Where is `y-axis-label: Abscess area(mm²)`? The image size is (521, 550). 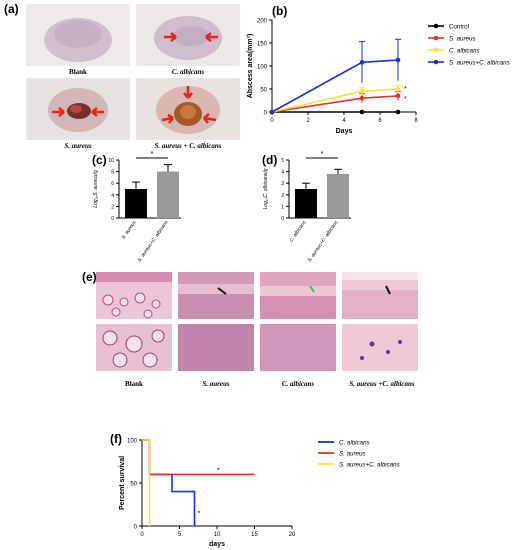 y-axis-label: Abscess area(mm²) is located at coordinates (250, 66).